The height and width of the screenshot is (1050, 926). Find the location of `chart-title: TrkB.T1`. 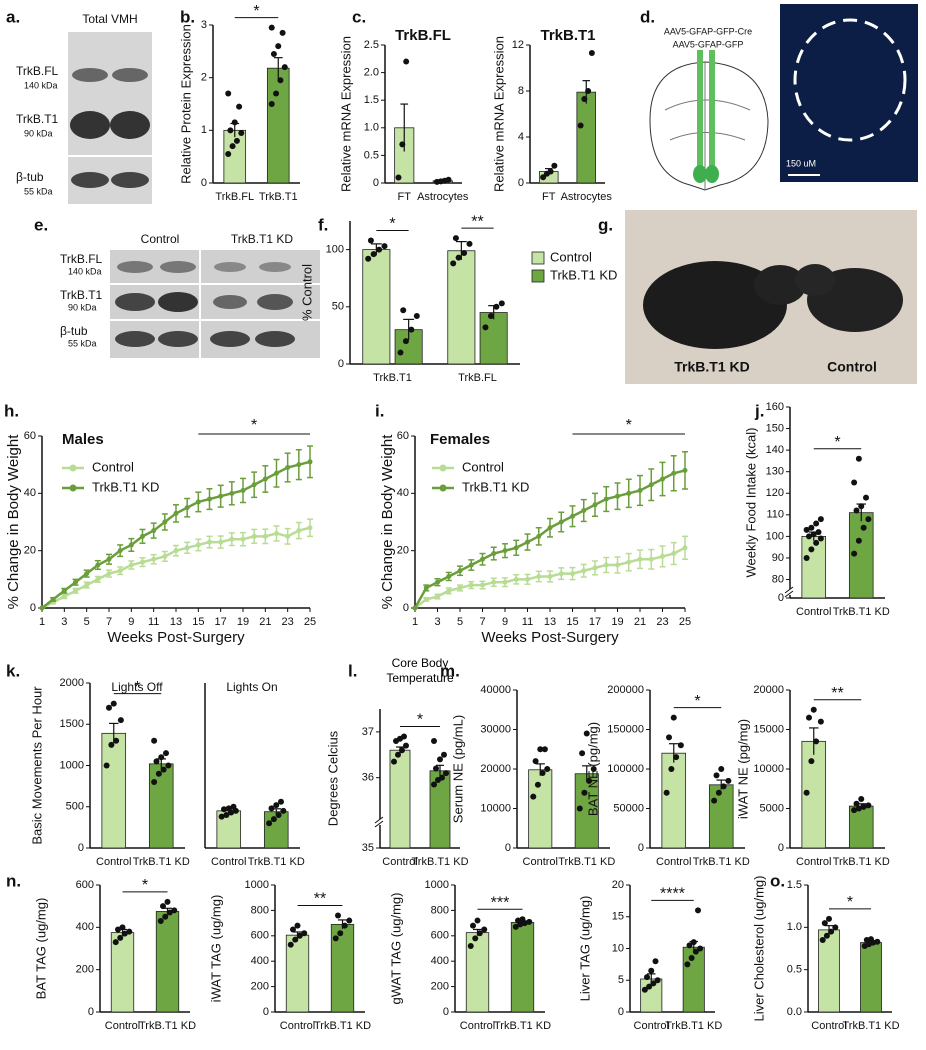

chart-title: TrkB.T1 is located at coordinates (567, 35).